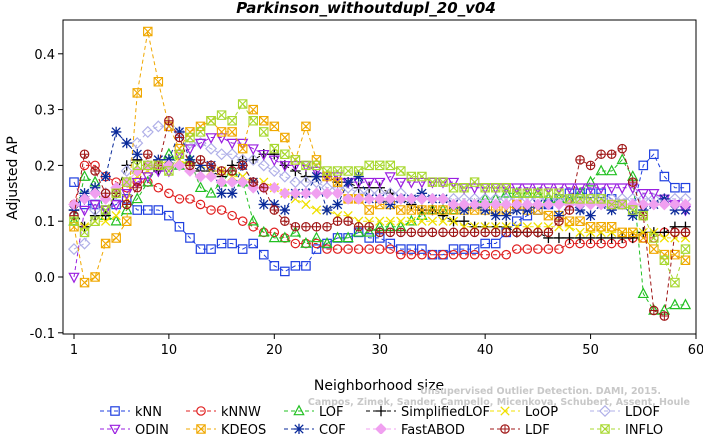 The width and height of the screenshot is (703, 434). I want to click on legend-label: FastABOD, so click(433, 428).